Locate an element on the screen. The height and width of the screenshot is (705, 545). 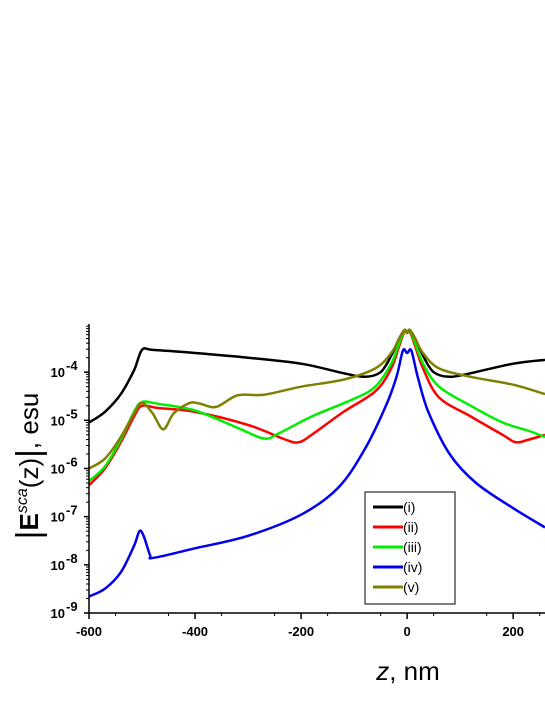
y-tick-exponent: -6 is located at coordinates (72, 462).